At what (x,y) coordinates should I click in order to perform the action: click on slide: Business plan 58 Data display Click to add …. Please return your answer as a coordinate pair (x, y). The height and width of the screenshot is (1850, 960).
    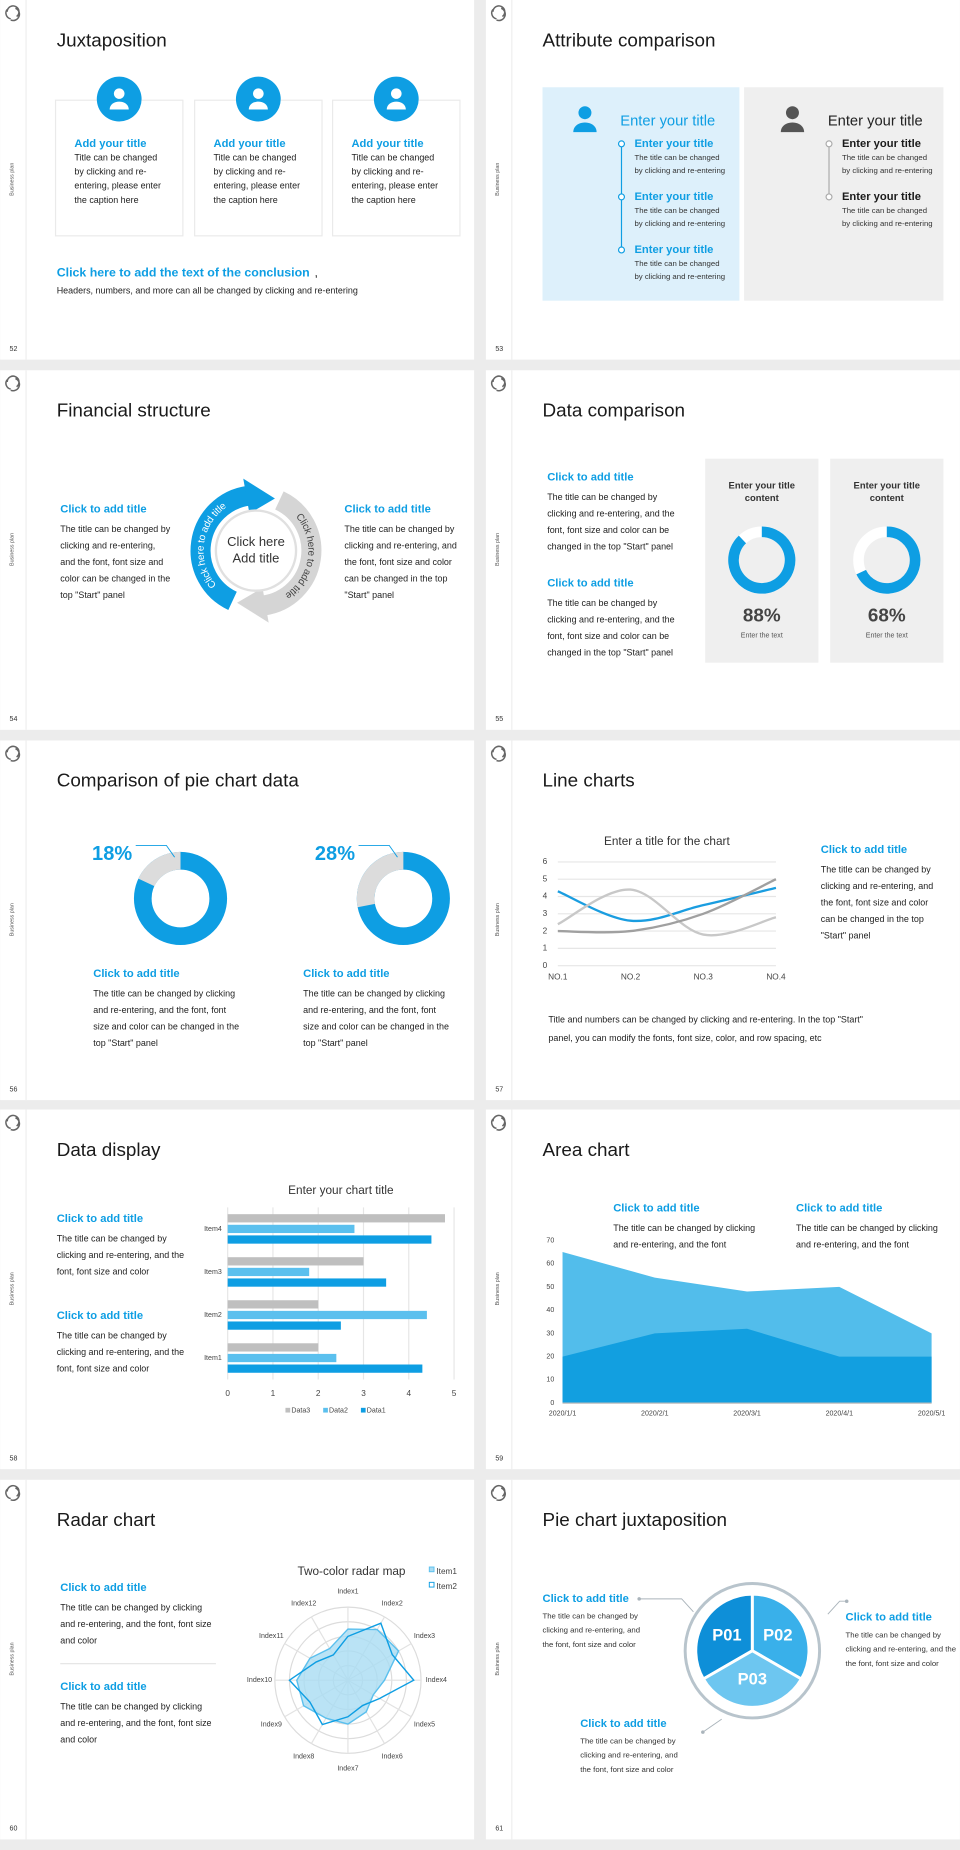
    Looking at the image, I should click on (237, 1289).